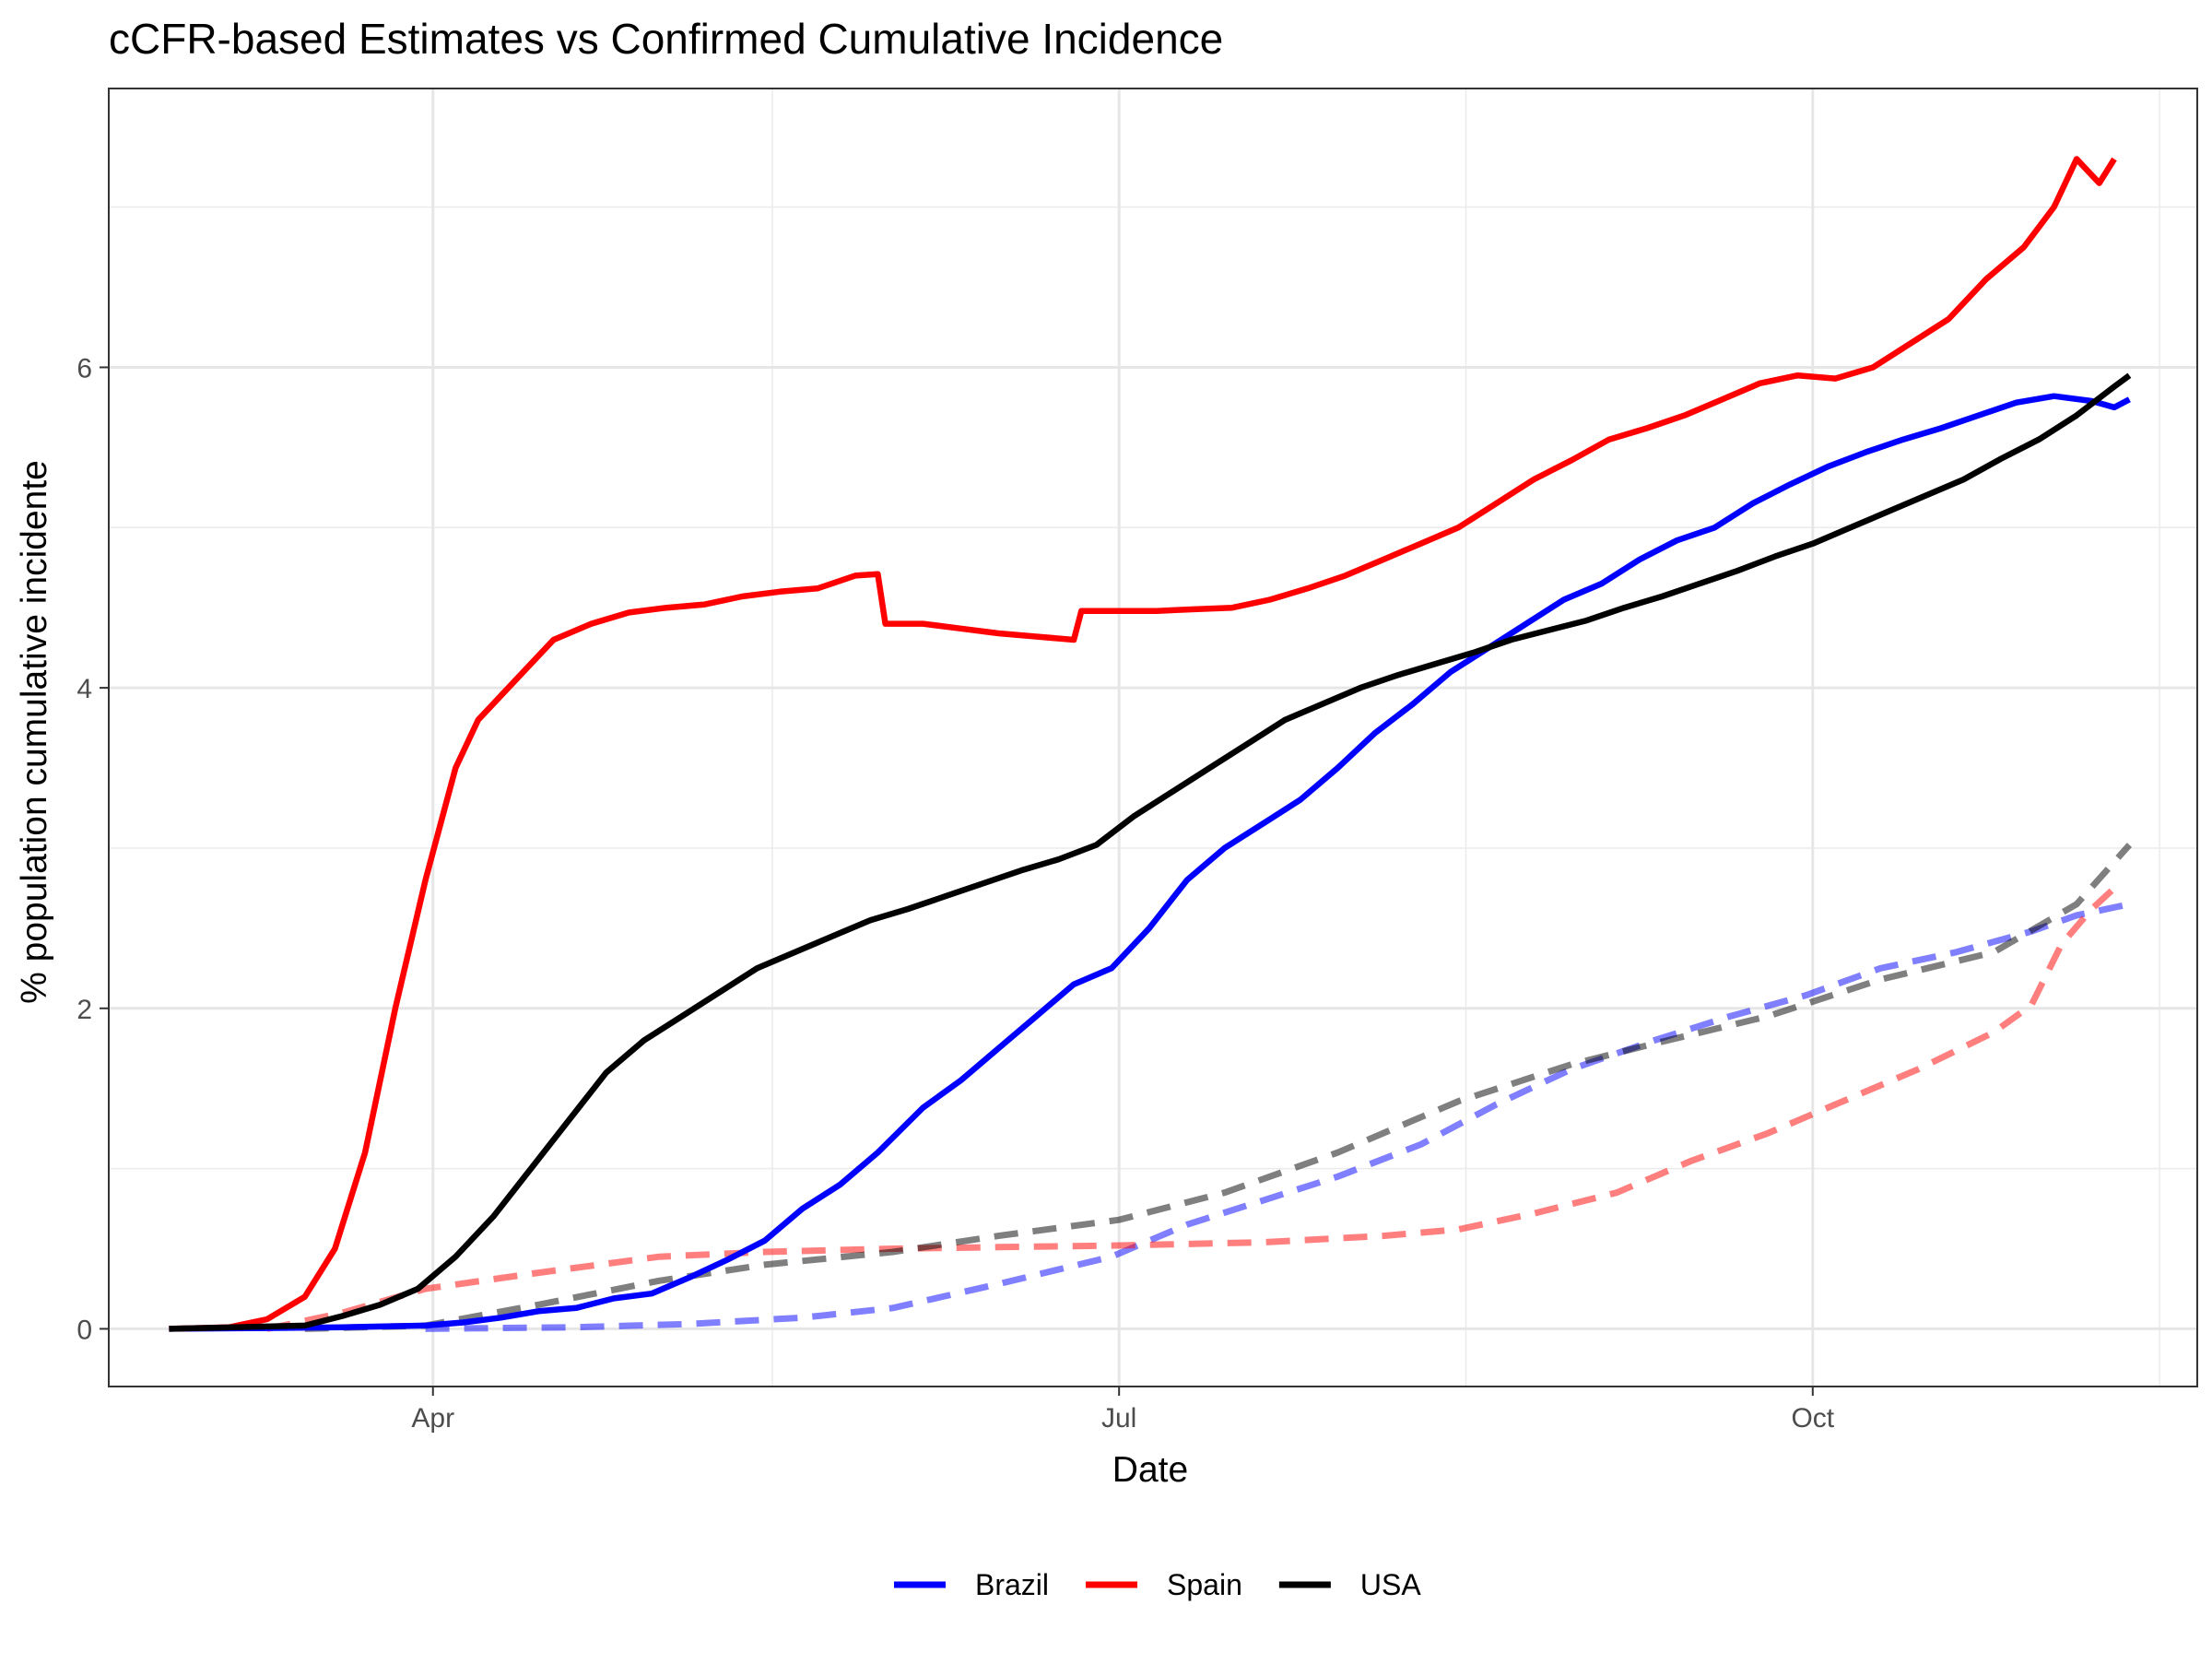 The width and height of the screenshot is (2212, 1664). I want to click on y-tick-label-2: 4, so click(84, 689).